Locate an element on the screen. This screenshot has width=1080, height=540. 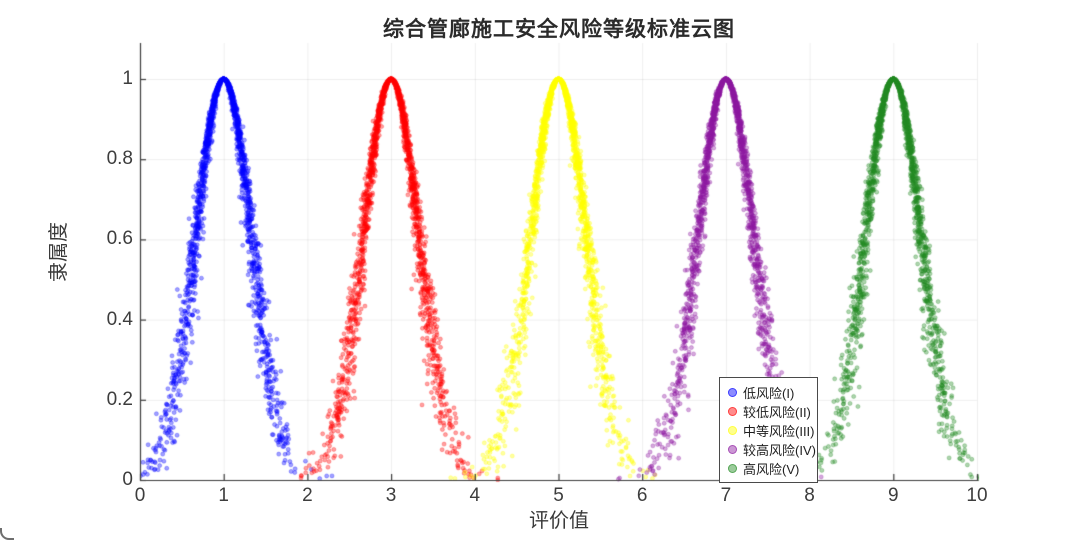
legend-item-label: 较低风险(II) is located at coordinates (777, 412).